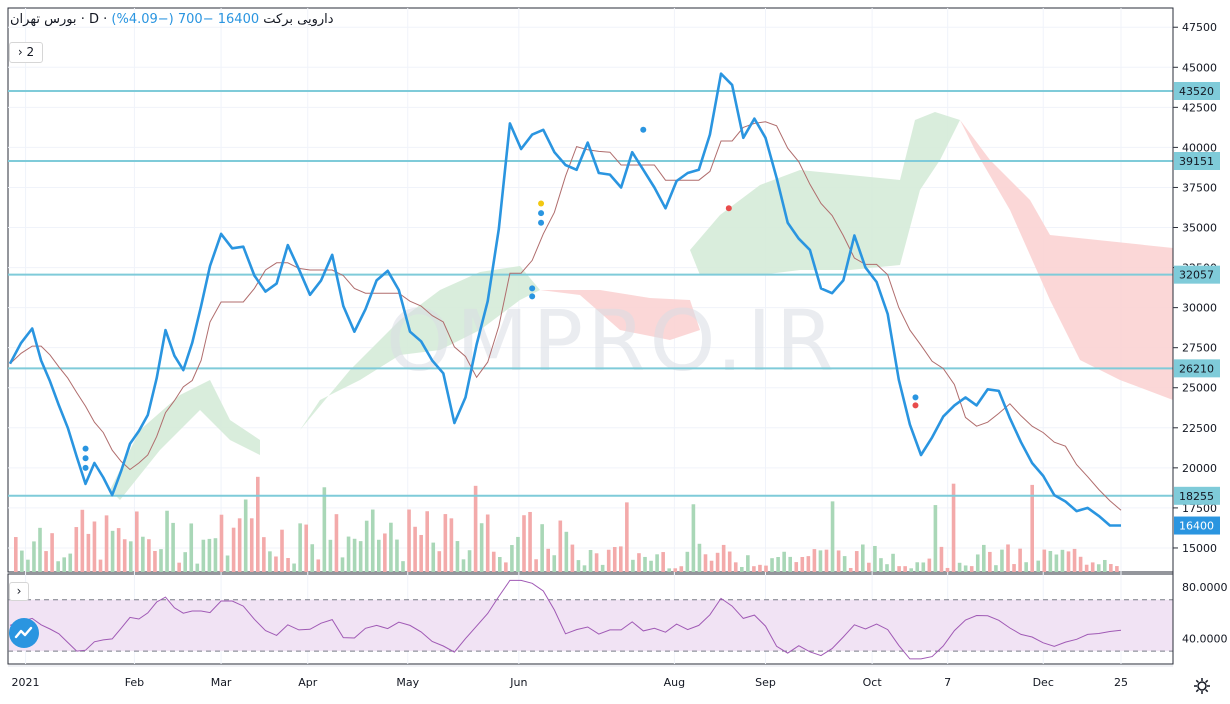 The image size is (1230, 704). I want to click on settings-button, so click(1202, 686).